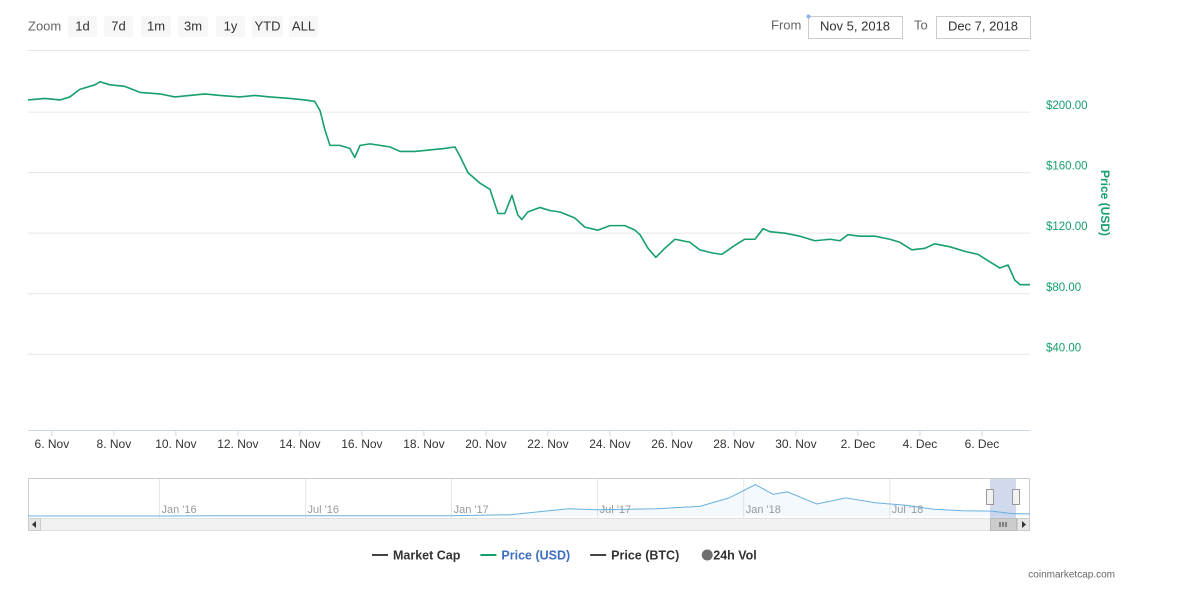 This screenshot has width=1187, height=593. Describe the element at coordinates (808, 16) in the screenshot. I see `input-marker` at that location.